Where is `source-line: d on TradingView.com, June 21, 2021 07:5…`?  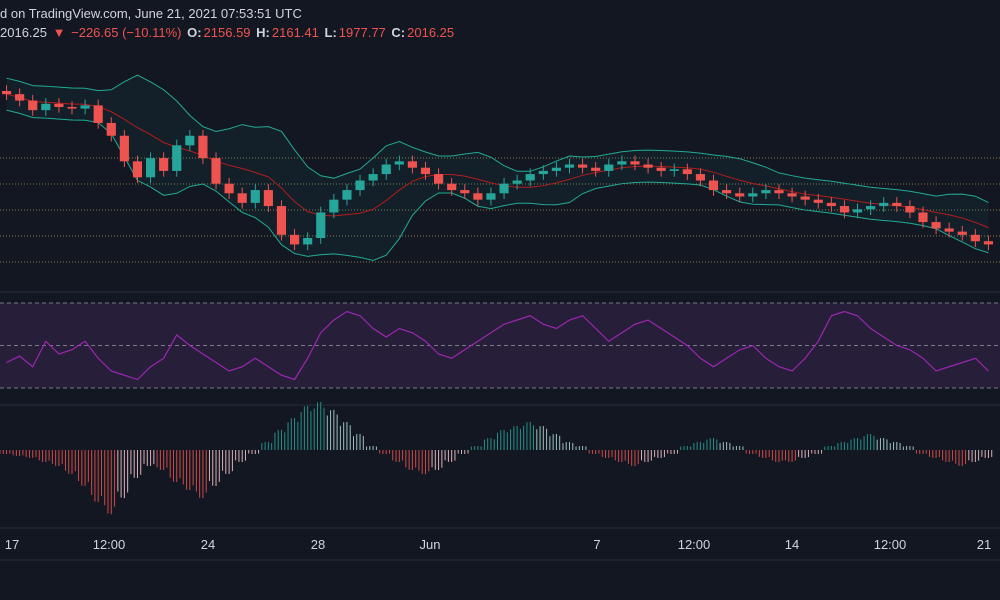
source-line: d on TradingView.com, June 21, 2021 07:5… is located at coordinates (151, 13).